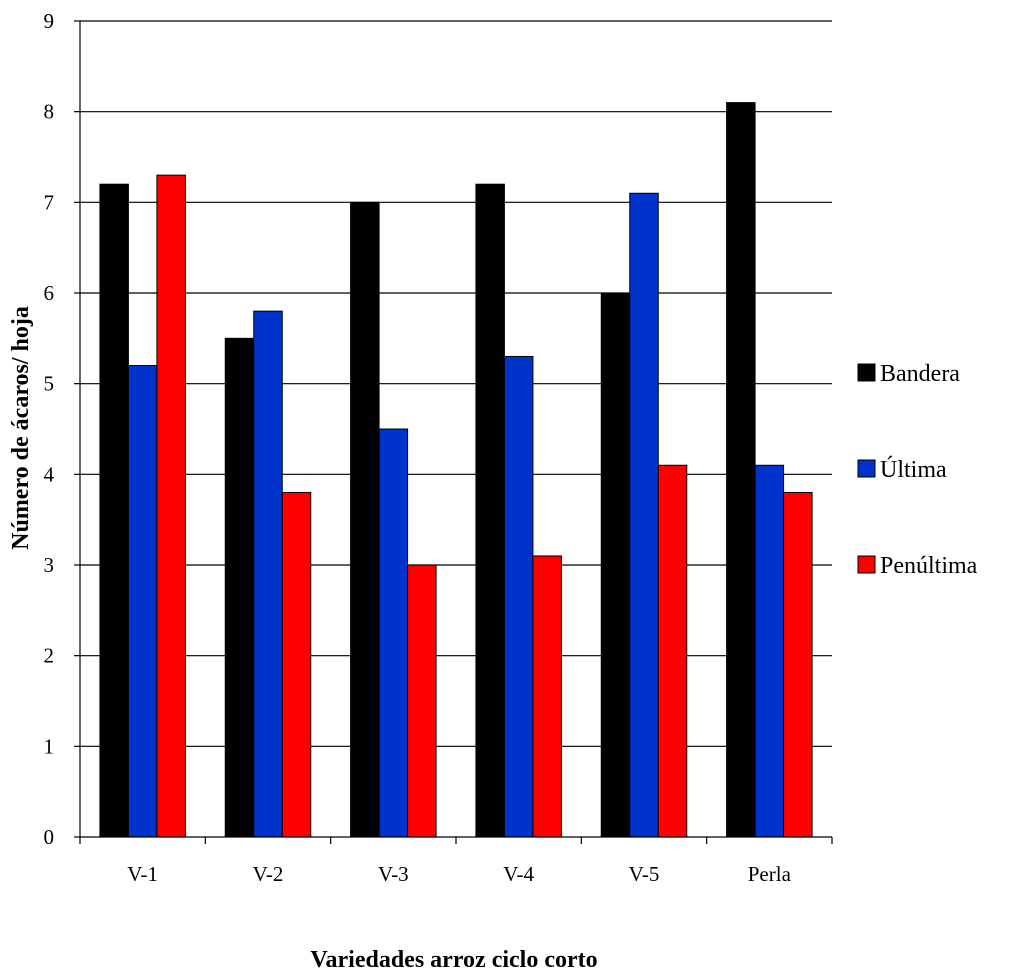 The width and height of the screenshot is (1017, 979). I want to click on legend-label: Última, so click(913, 469).